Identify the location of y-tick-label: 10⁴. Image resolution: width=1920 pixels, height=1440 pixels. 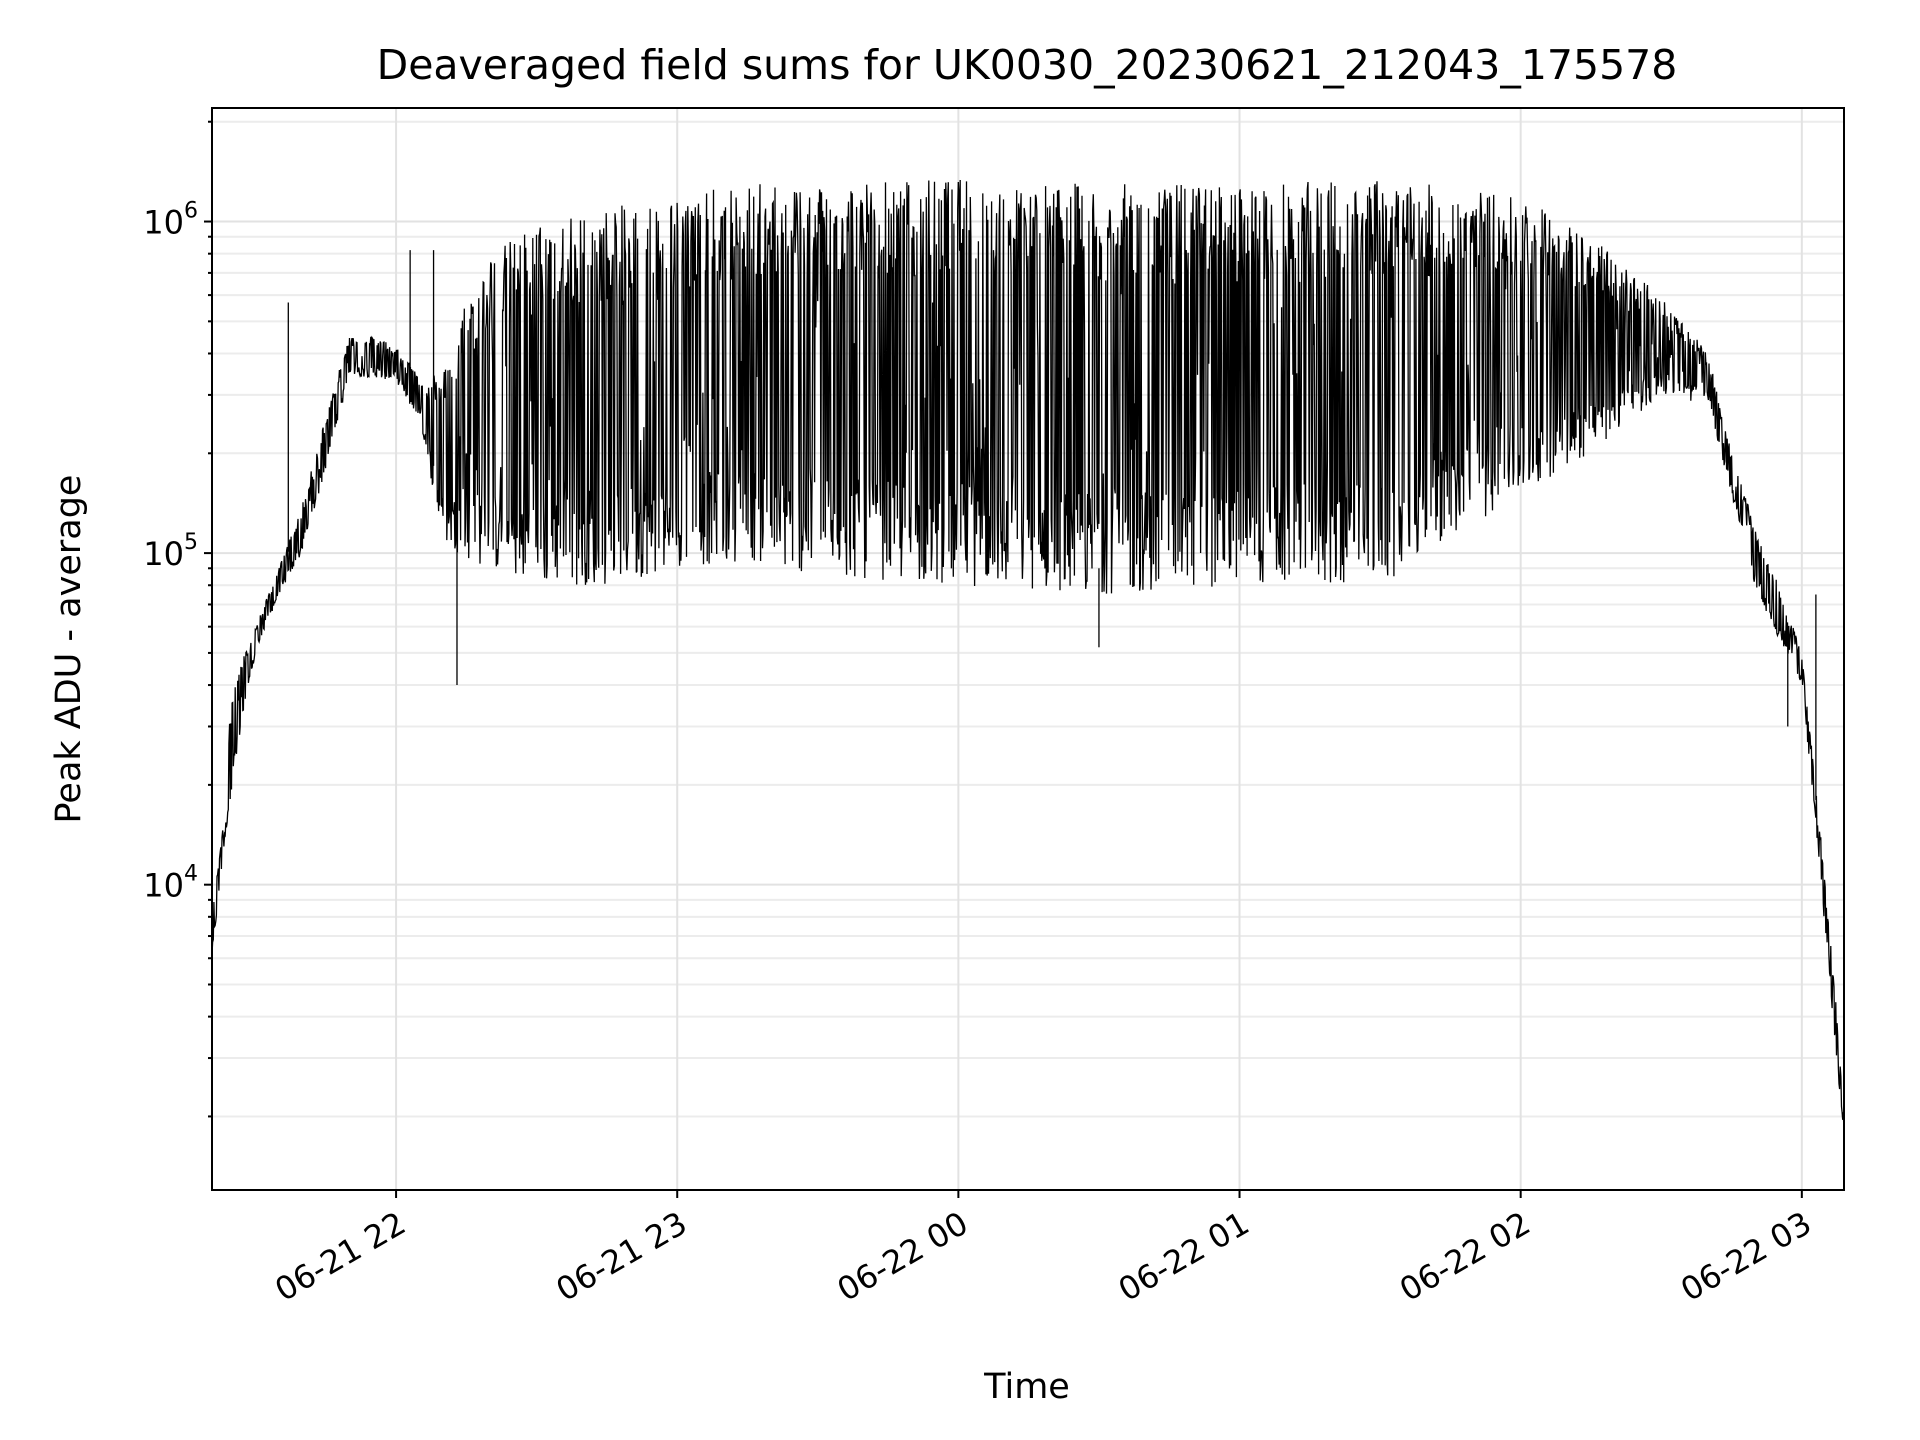
(170, 883).